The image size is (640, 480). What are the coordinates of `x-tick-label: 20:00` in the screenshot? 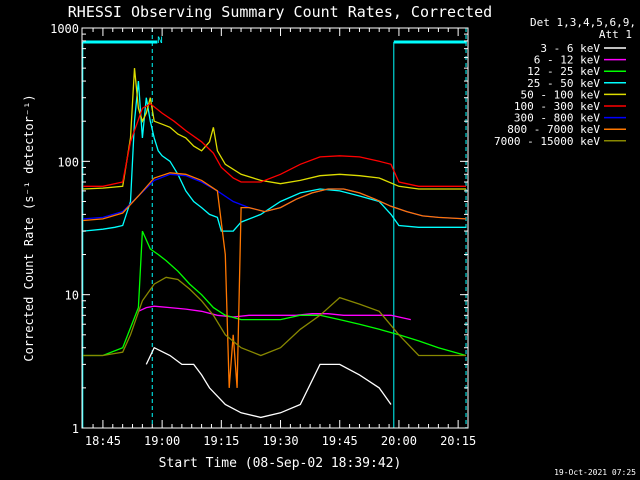 It's located at (399, 441).